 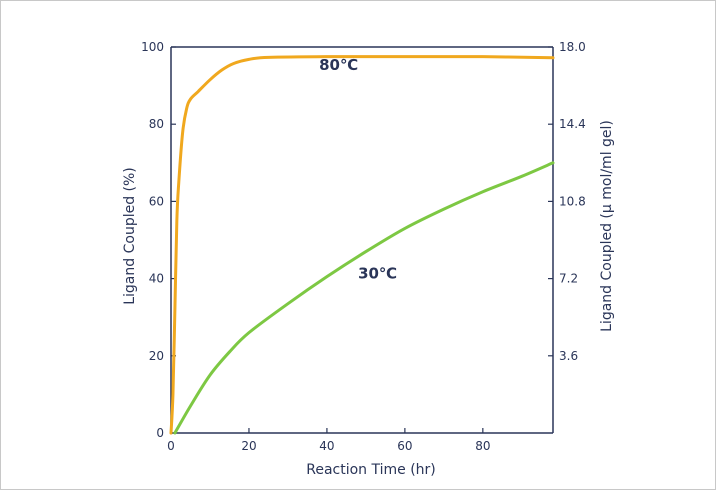 I want to click on y-tick-label: 0, so click(x=160, y=433).